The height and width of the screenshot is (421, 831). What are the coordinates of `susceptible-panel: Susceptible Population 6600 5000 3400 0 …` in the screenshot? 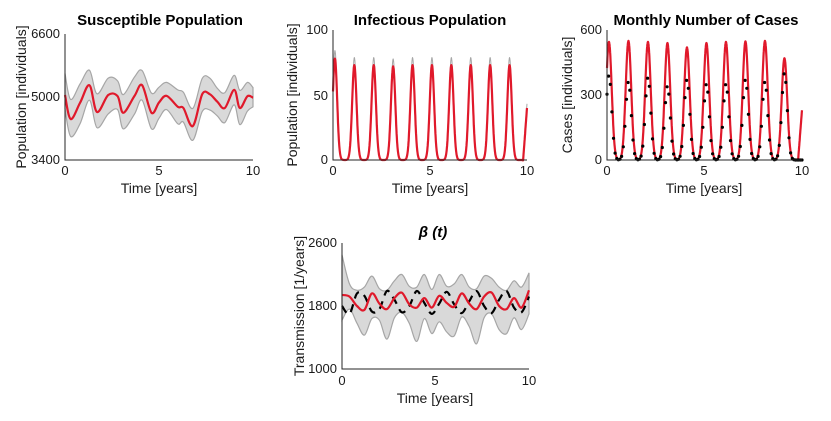 It's located at (136, 104).